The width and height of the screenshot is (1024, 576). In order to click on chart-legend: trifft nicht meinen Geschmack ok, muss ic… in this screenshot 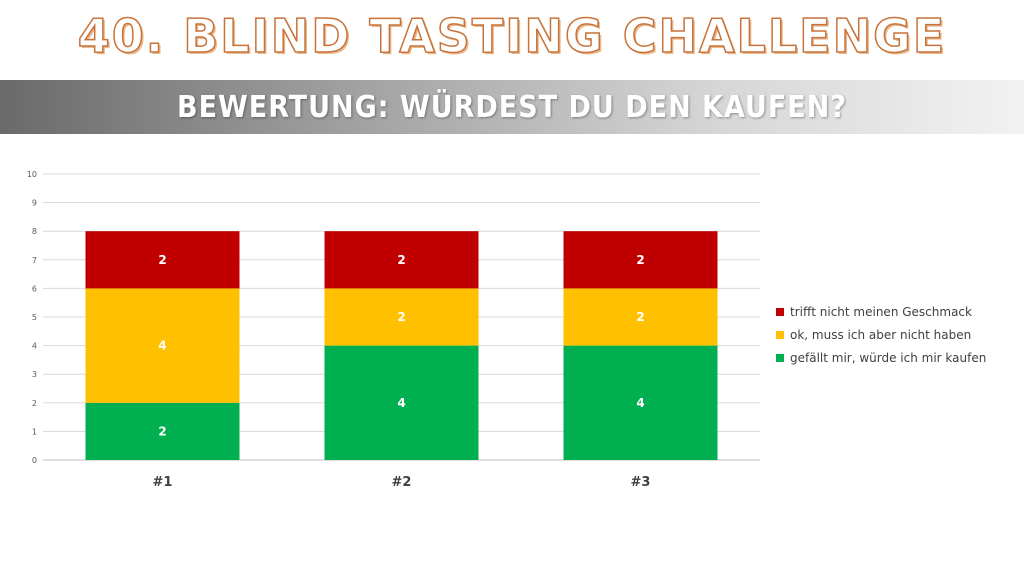, I will do `click(881, 334)`.